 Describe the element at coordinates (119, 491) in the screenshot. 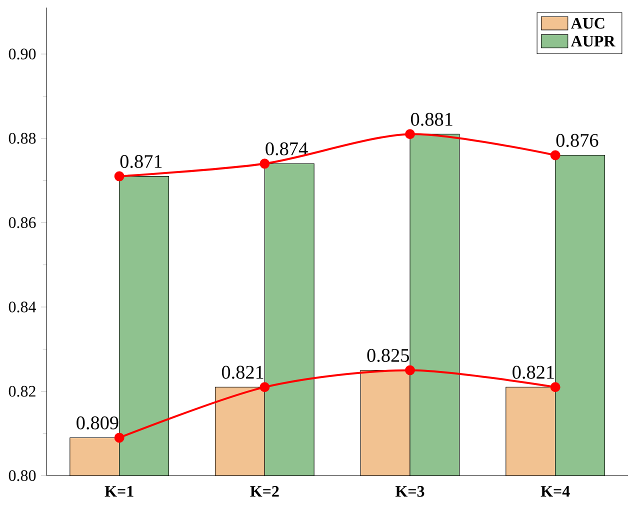

I see `x-tick-label: K=1` at that location.